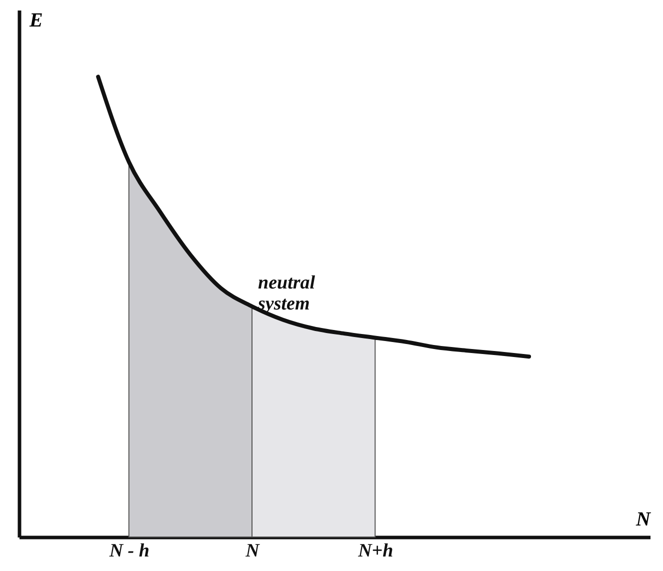 The width and height of the screenshot is (663, 571). What do you see at coordinates (35, 21) in the screenshot?
I see `y-axis-title: E` at bounding box center [35, 21].